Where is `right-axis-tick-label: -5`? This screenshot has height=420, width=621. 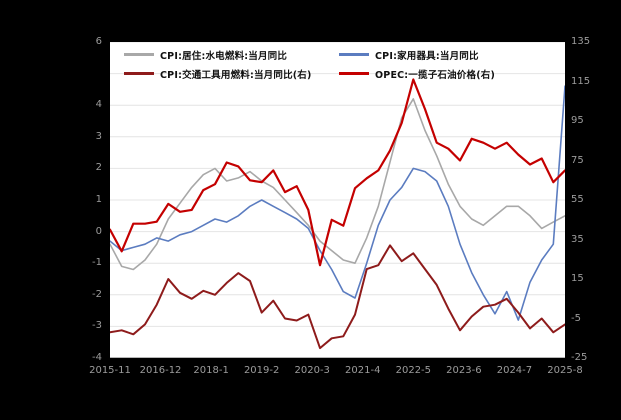 right-axis-tick-label: -5 is located at coordinates (576, 318).